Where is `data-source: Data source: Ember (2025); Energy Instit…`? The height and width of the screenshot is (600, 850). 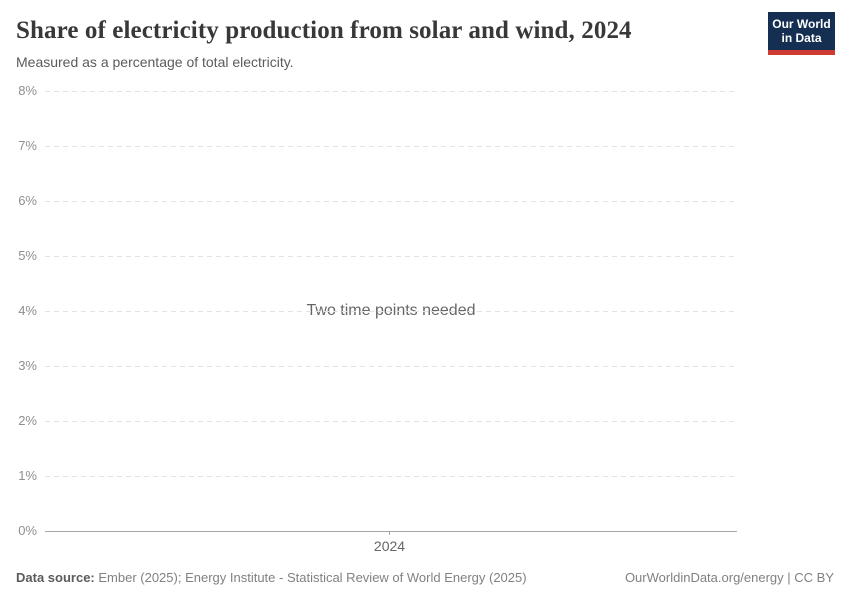
data-source: Data source: Ember (2025); Energy Instit… is located at coordinates (271, 578).